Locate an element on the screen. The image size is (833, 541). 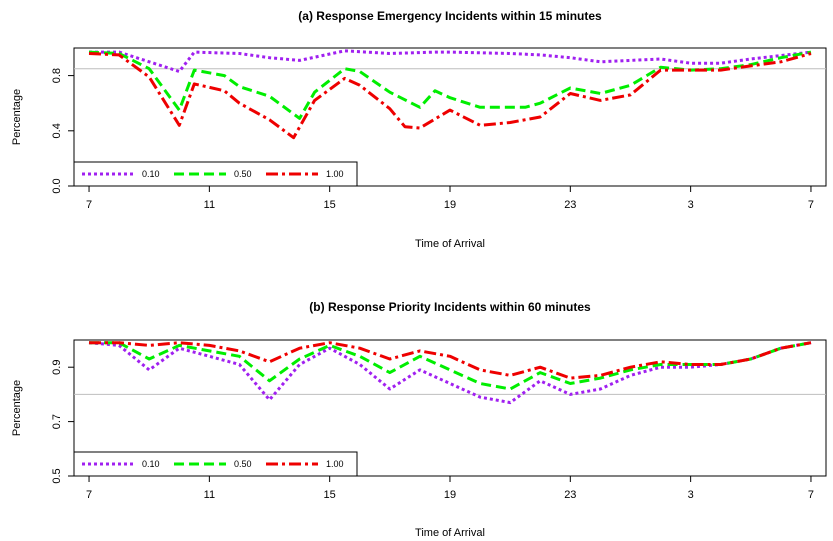
pa-legend-label-100: 1.00 is located at coordinates (335, 174).